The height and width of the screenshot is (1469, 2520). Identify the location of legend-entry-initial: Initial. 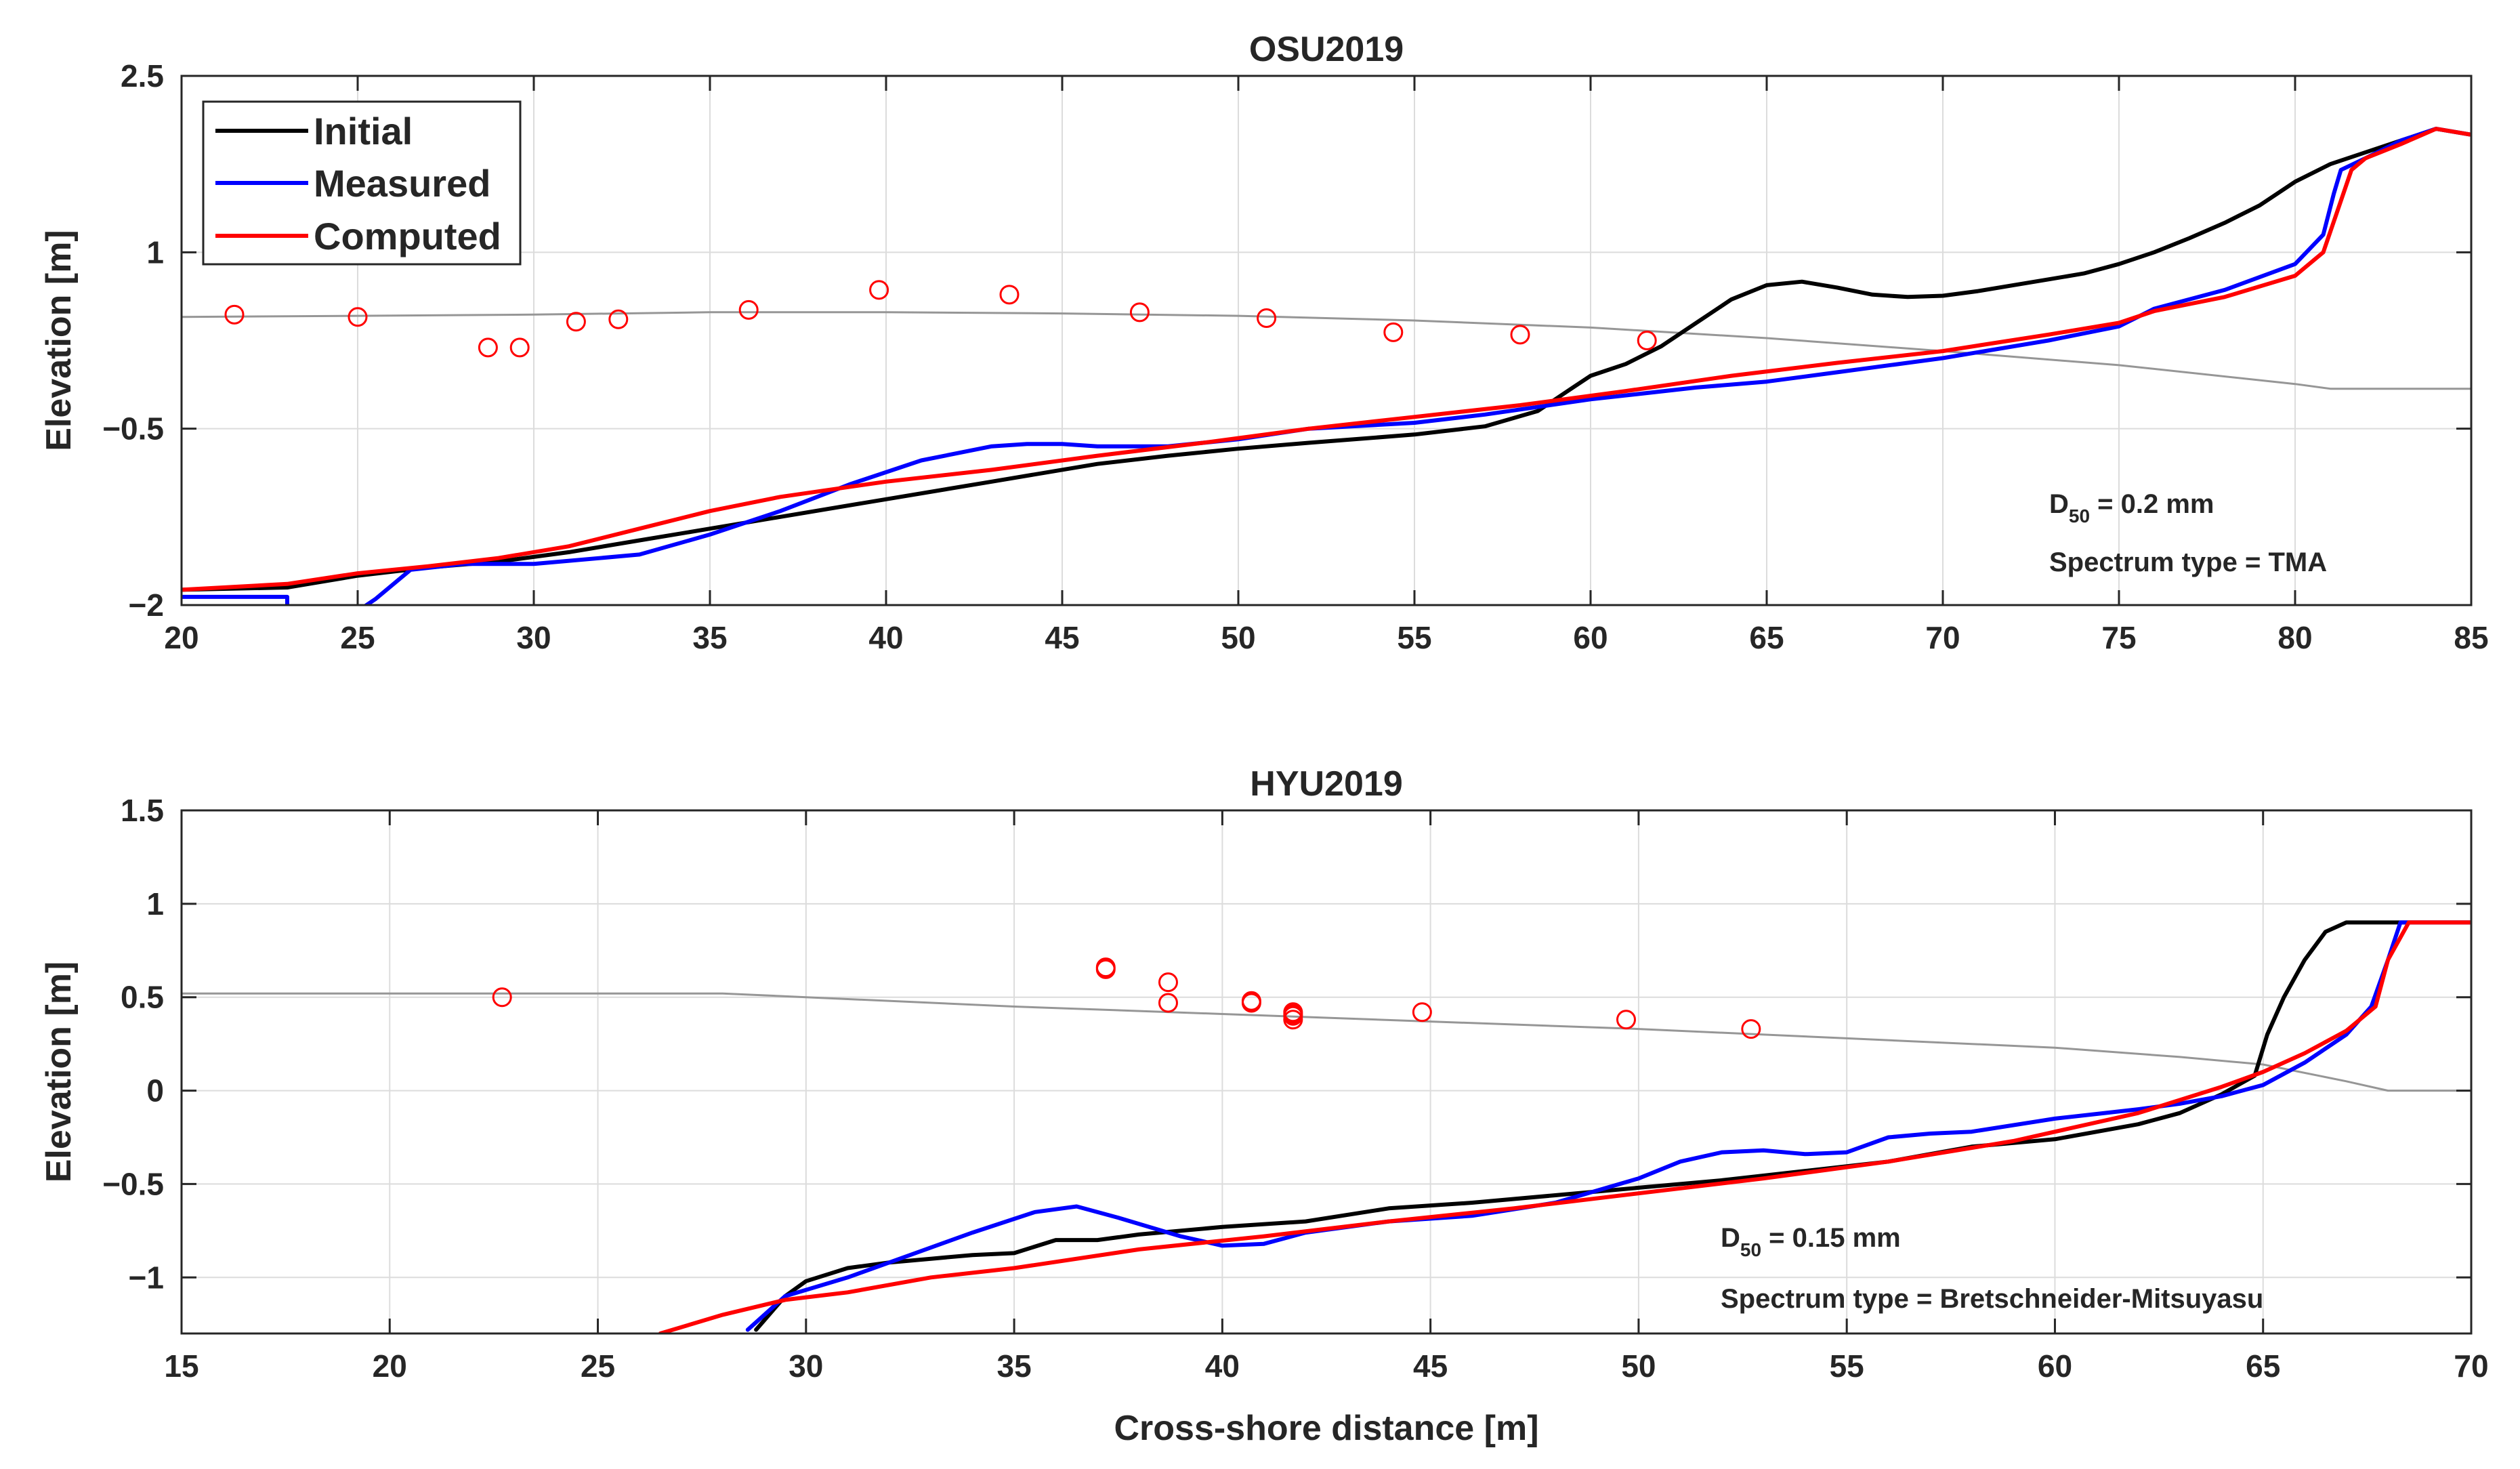
(314, 131).